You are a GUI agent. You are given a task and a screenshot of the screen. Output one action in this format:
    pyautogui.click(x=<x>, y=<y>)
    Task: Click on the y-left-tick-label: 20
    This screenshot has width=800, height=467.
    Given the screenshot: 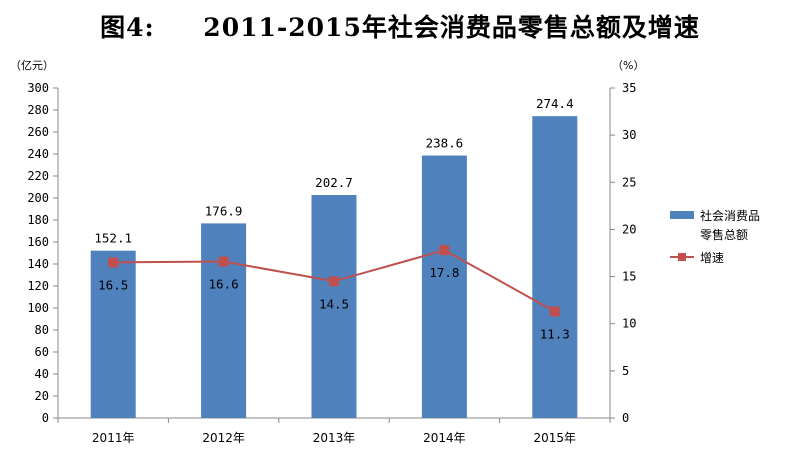 What is the action you would take?
    pyautogui.click(x=42, y=396)
    